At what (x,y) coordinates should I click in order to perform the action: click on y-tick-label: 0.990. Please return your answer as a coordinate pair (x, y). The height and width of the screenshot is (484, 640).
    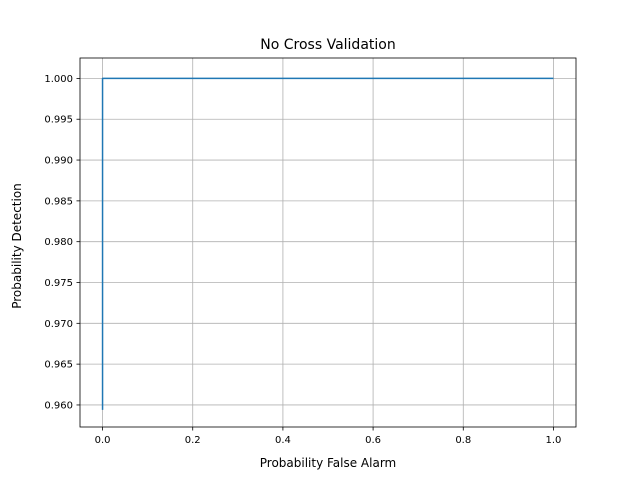
    Looking at the image, I should click on (58, 161).